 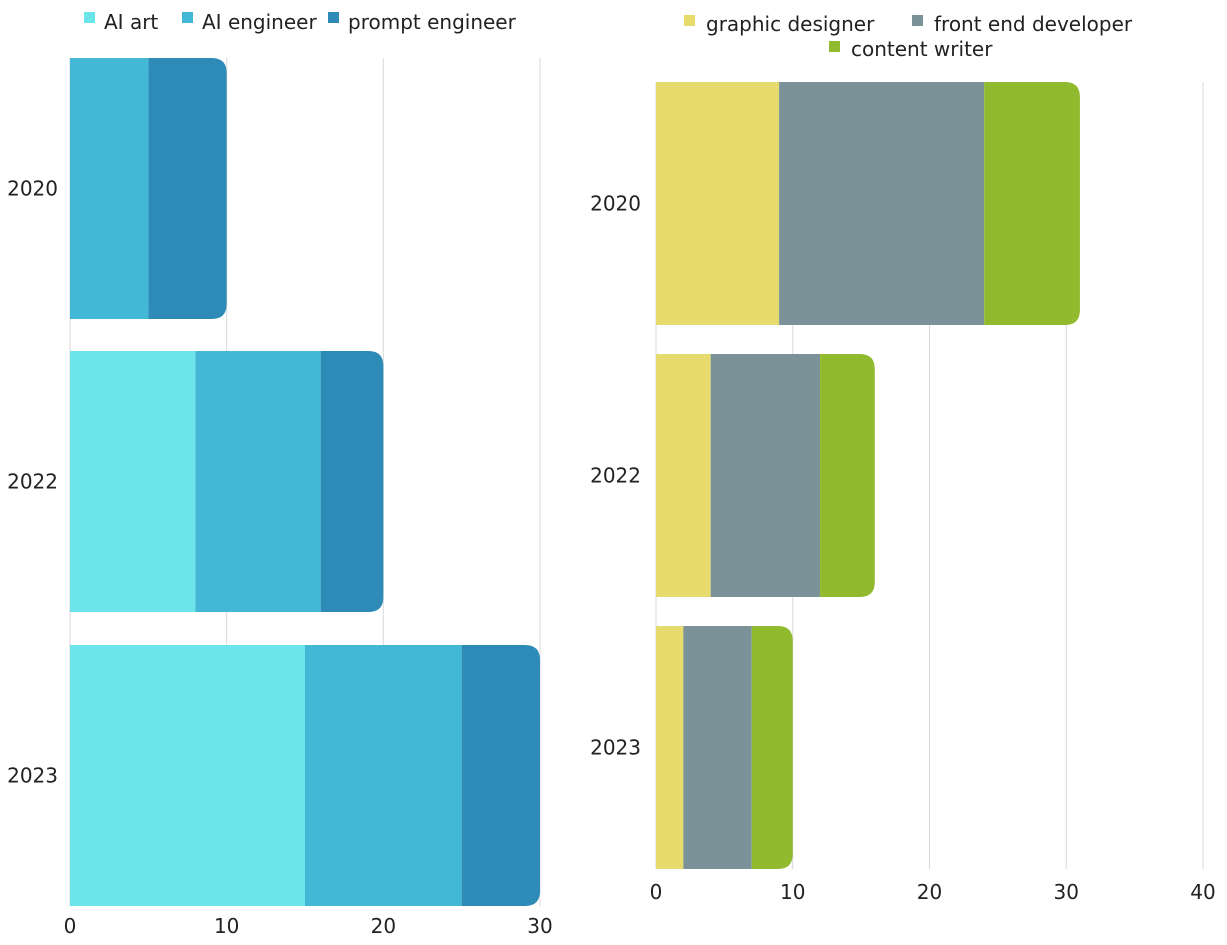 I want to click on legend: AI art AI engineer prompt engineer, so click(x=300, y=22).